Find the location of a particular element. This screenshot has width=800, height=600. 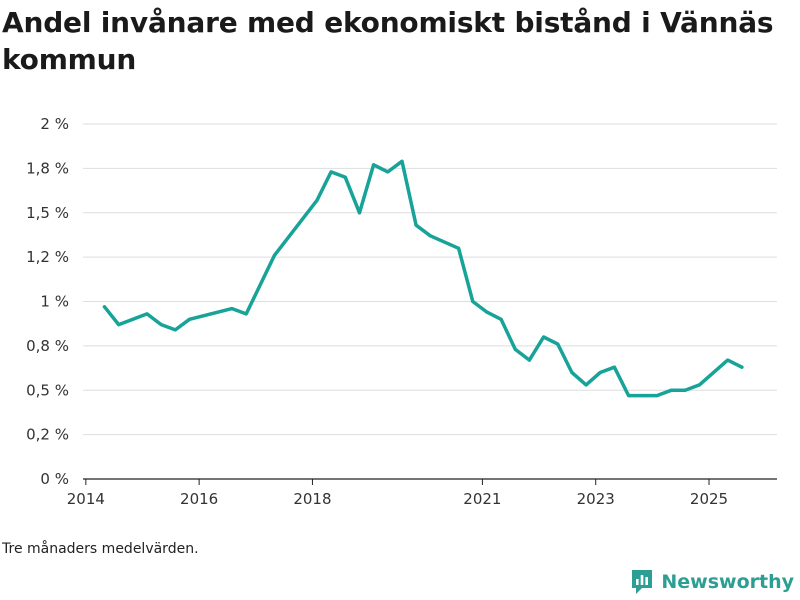

y-tick-label: 1,8 % is located at coordinates (47, 168).